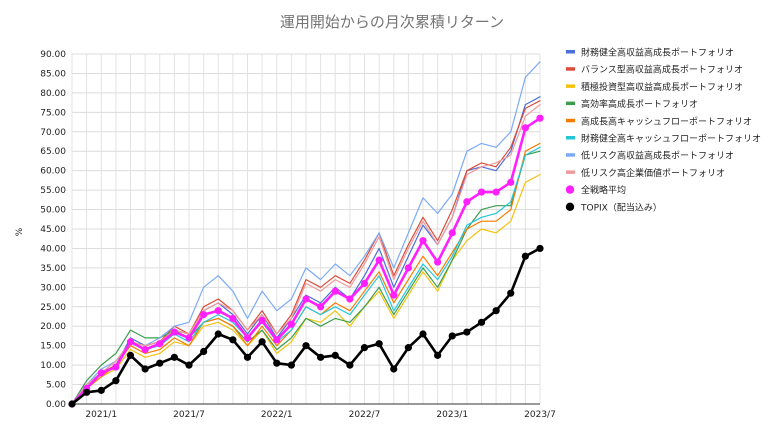 Image resolution: width=780 pixels, height=437 pixels. Describe the element at coordinates (570, 189) in the screenshot. I see `legend-marker` at that location.